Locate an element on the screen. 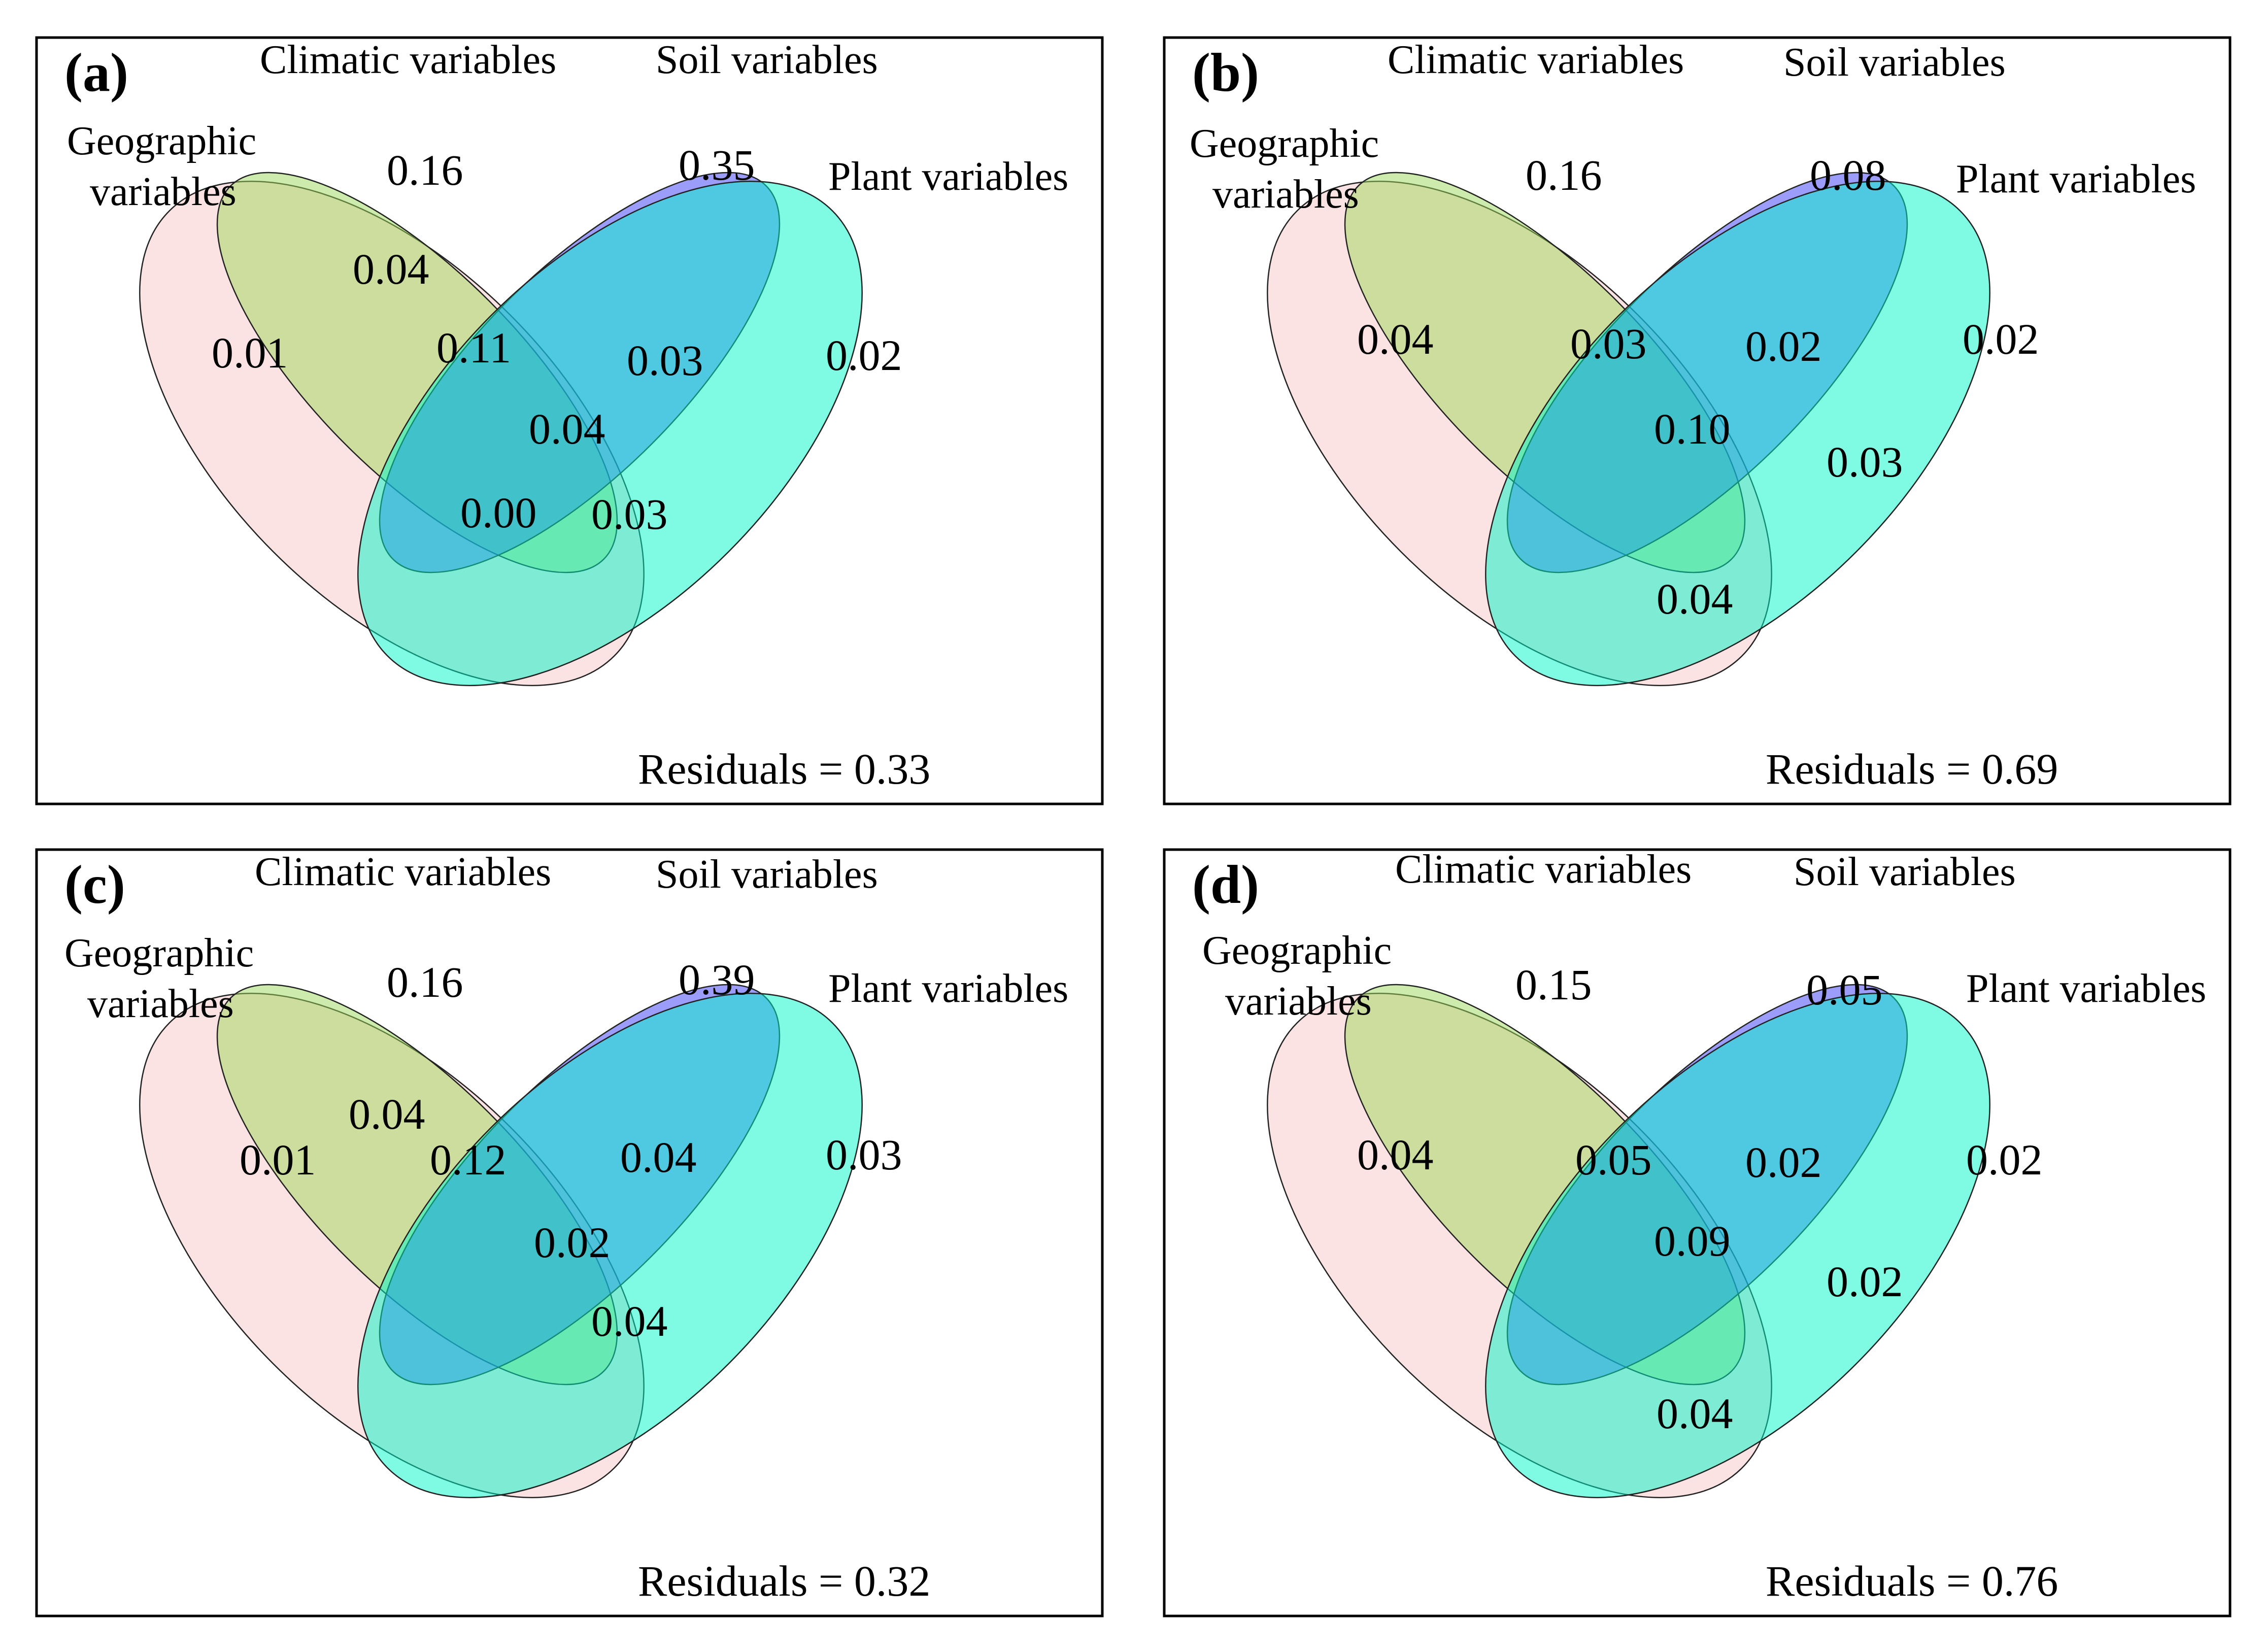  value-all-four: 0.04 is located at coordinates (567, 429).